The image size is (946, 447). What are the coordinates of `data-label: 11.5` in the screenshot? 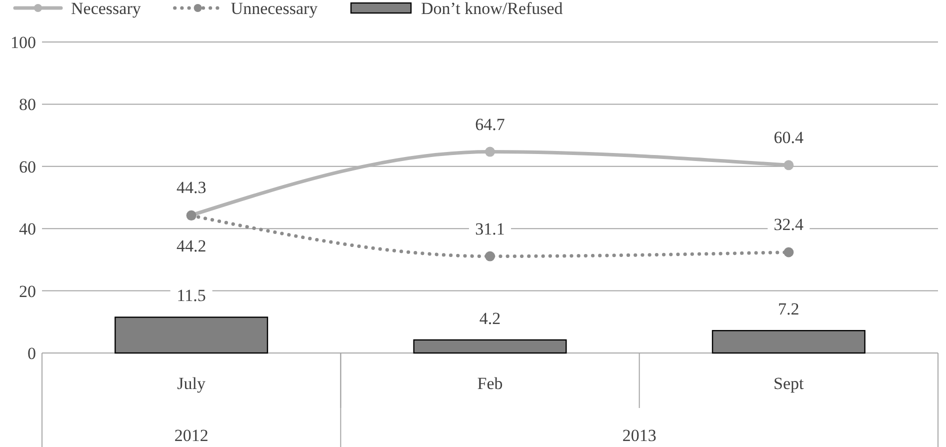 It's located at (191, 296).